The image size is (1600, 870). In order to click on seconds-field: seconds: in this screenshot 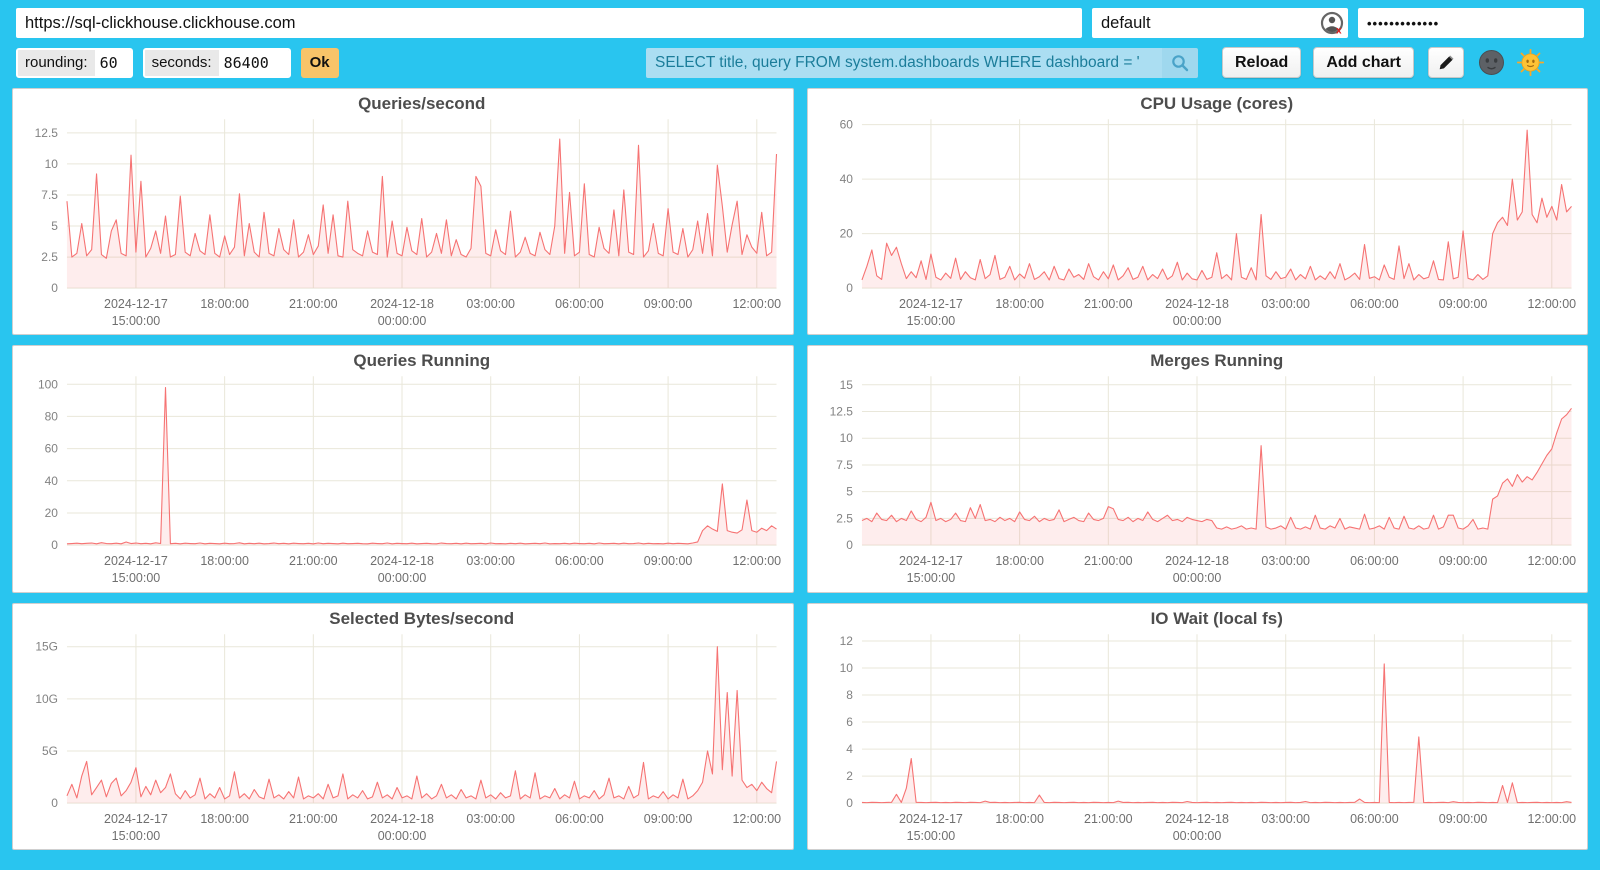, I will do `click(216, 62)`.